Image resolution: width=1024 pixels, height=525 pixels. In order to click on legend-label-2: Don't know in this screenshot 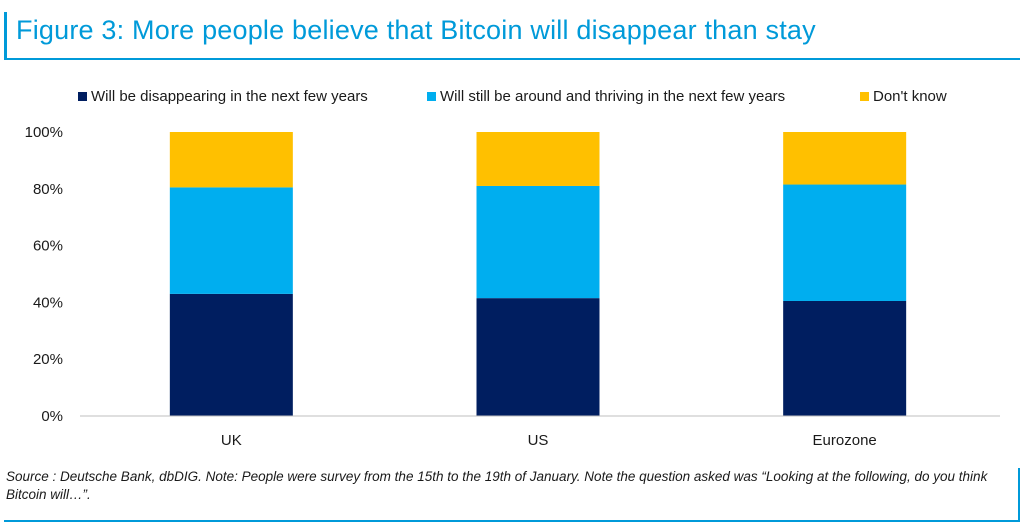, I will do `click(910, 96)`.